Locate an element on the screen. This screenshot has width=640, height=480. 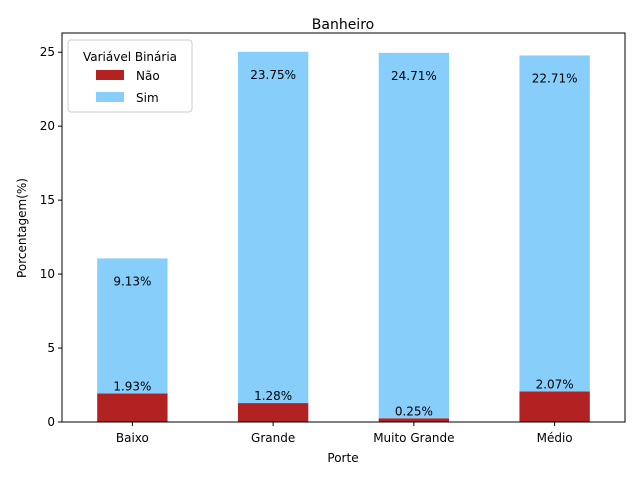
x-tick-label-grande: Grande is located at coordinates (273, 438).